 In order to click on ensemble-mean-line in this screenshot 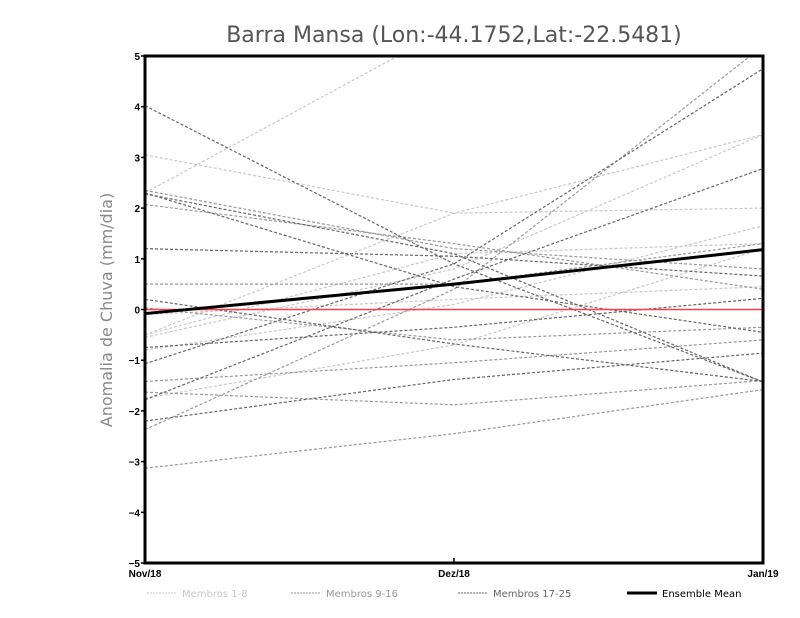, I will do `click(454, 282)`.